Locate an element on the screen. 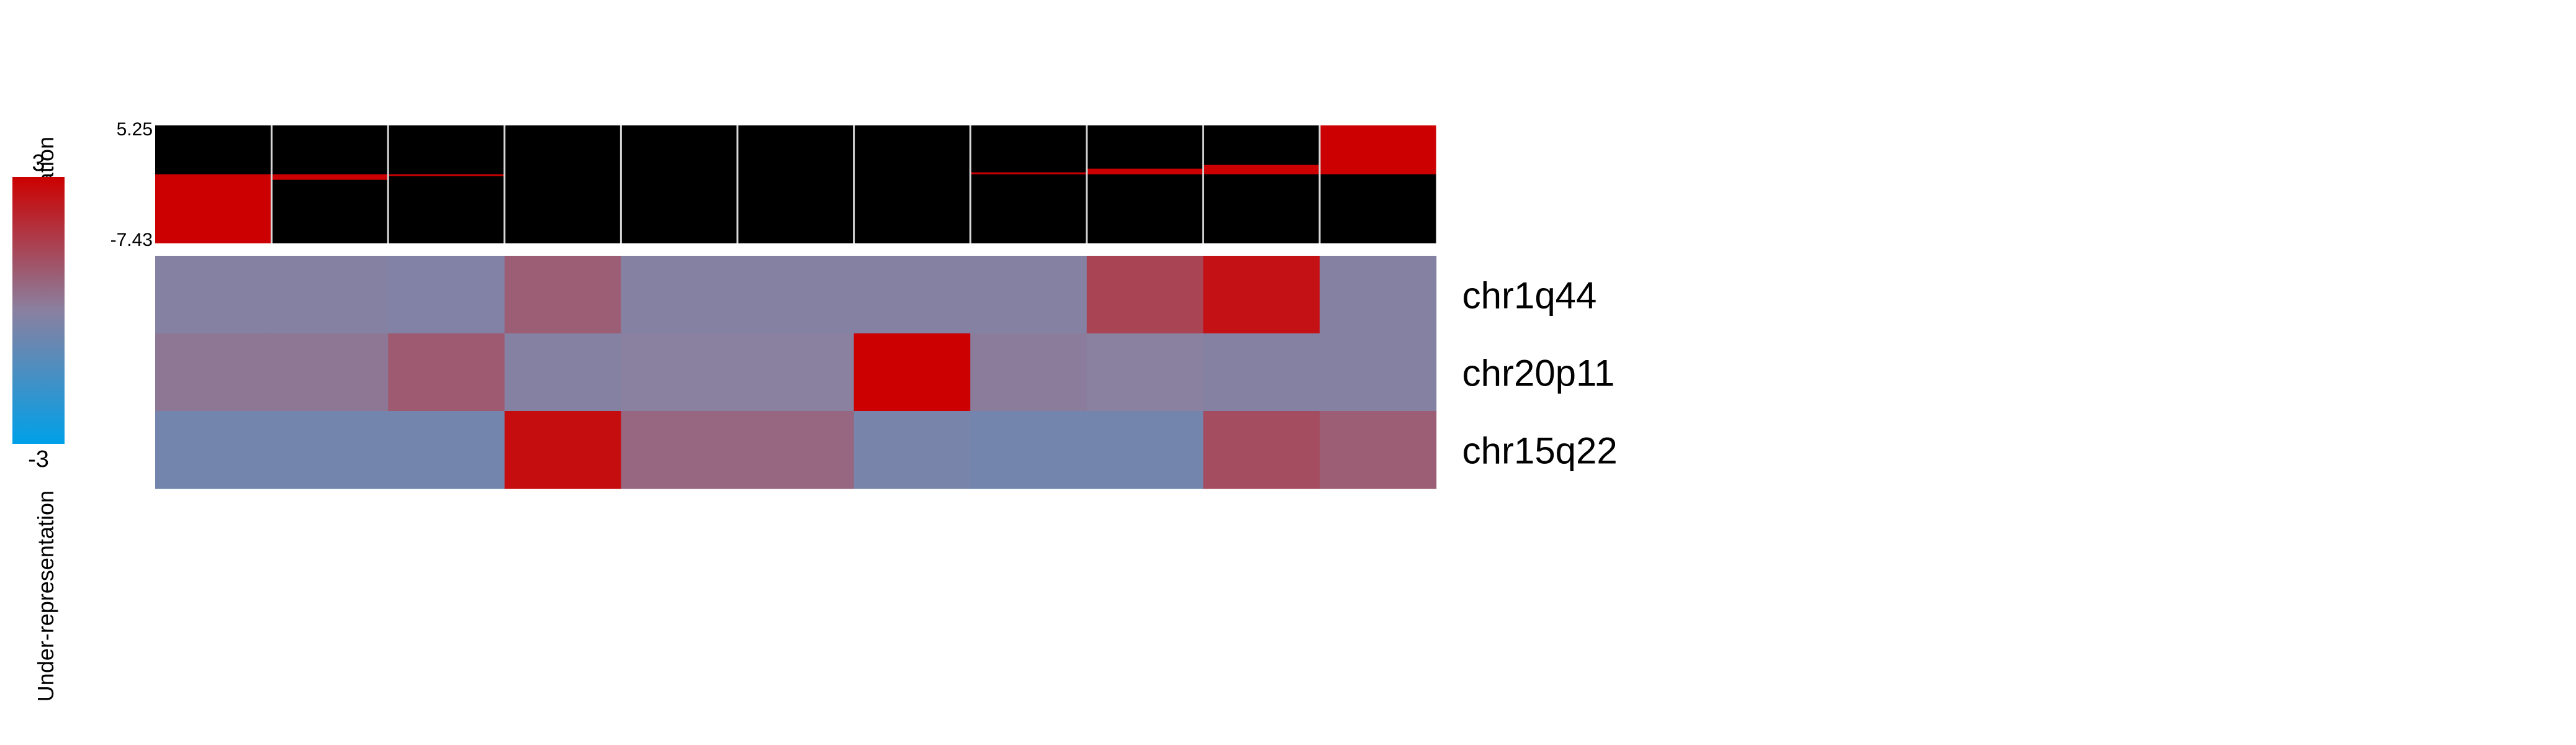 Image resolution: width=2576 pixels, height=745 pixels. legend-min-label: -3 is located at coordinates (38, 459).